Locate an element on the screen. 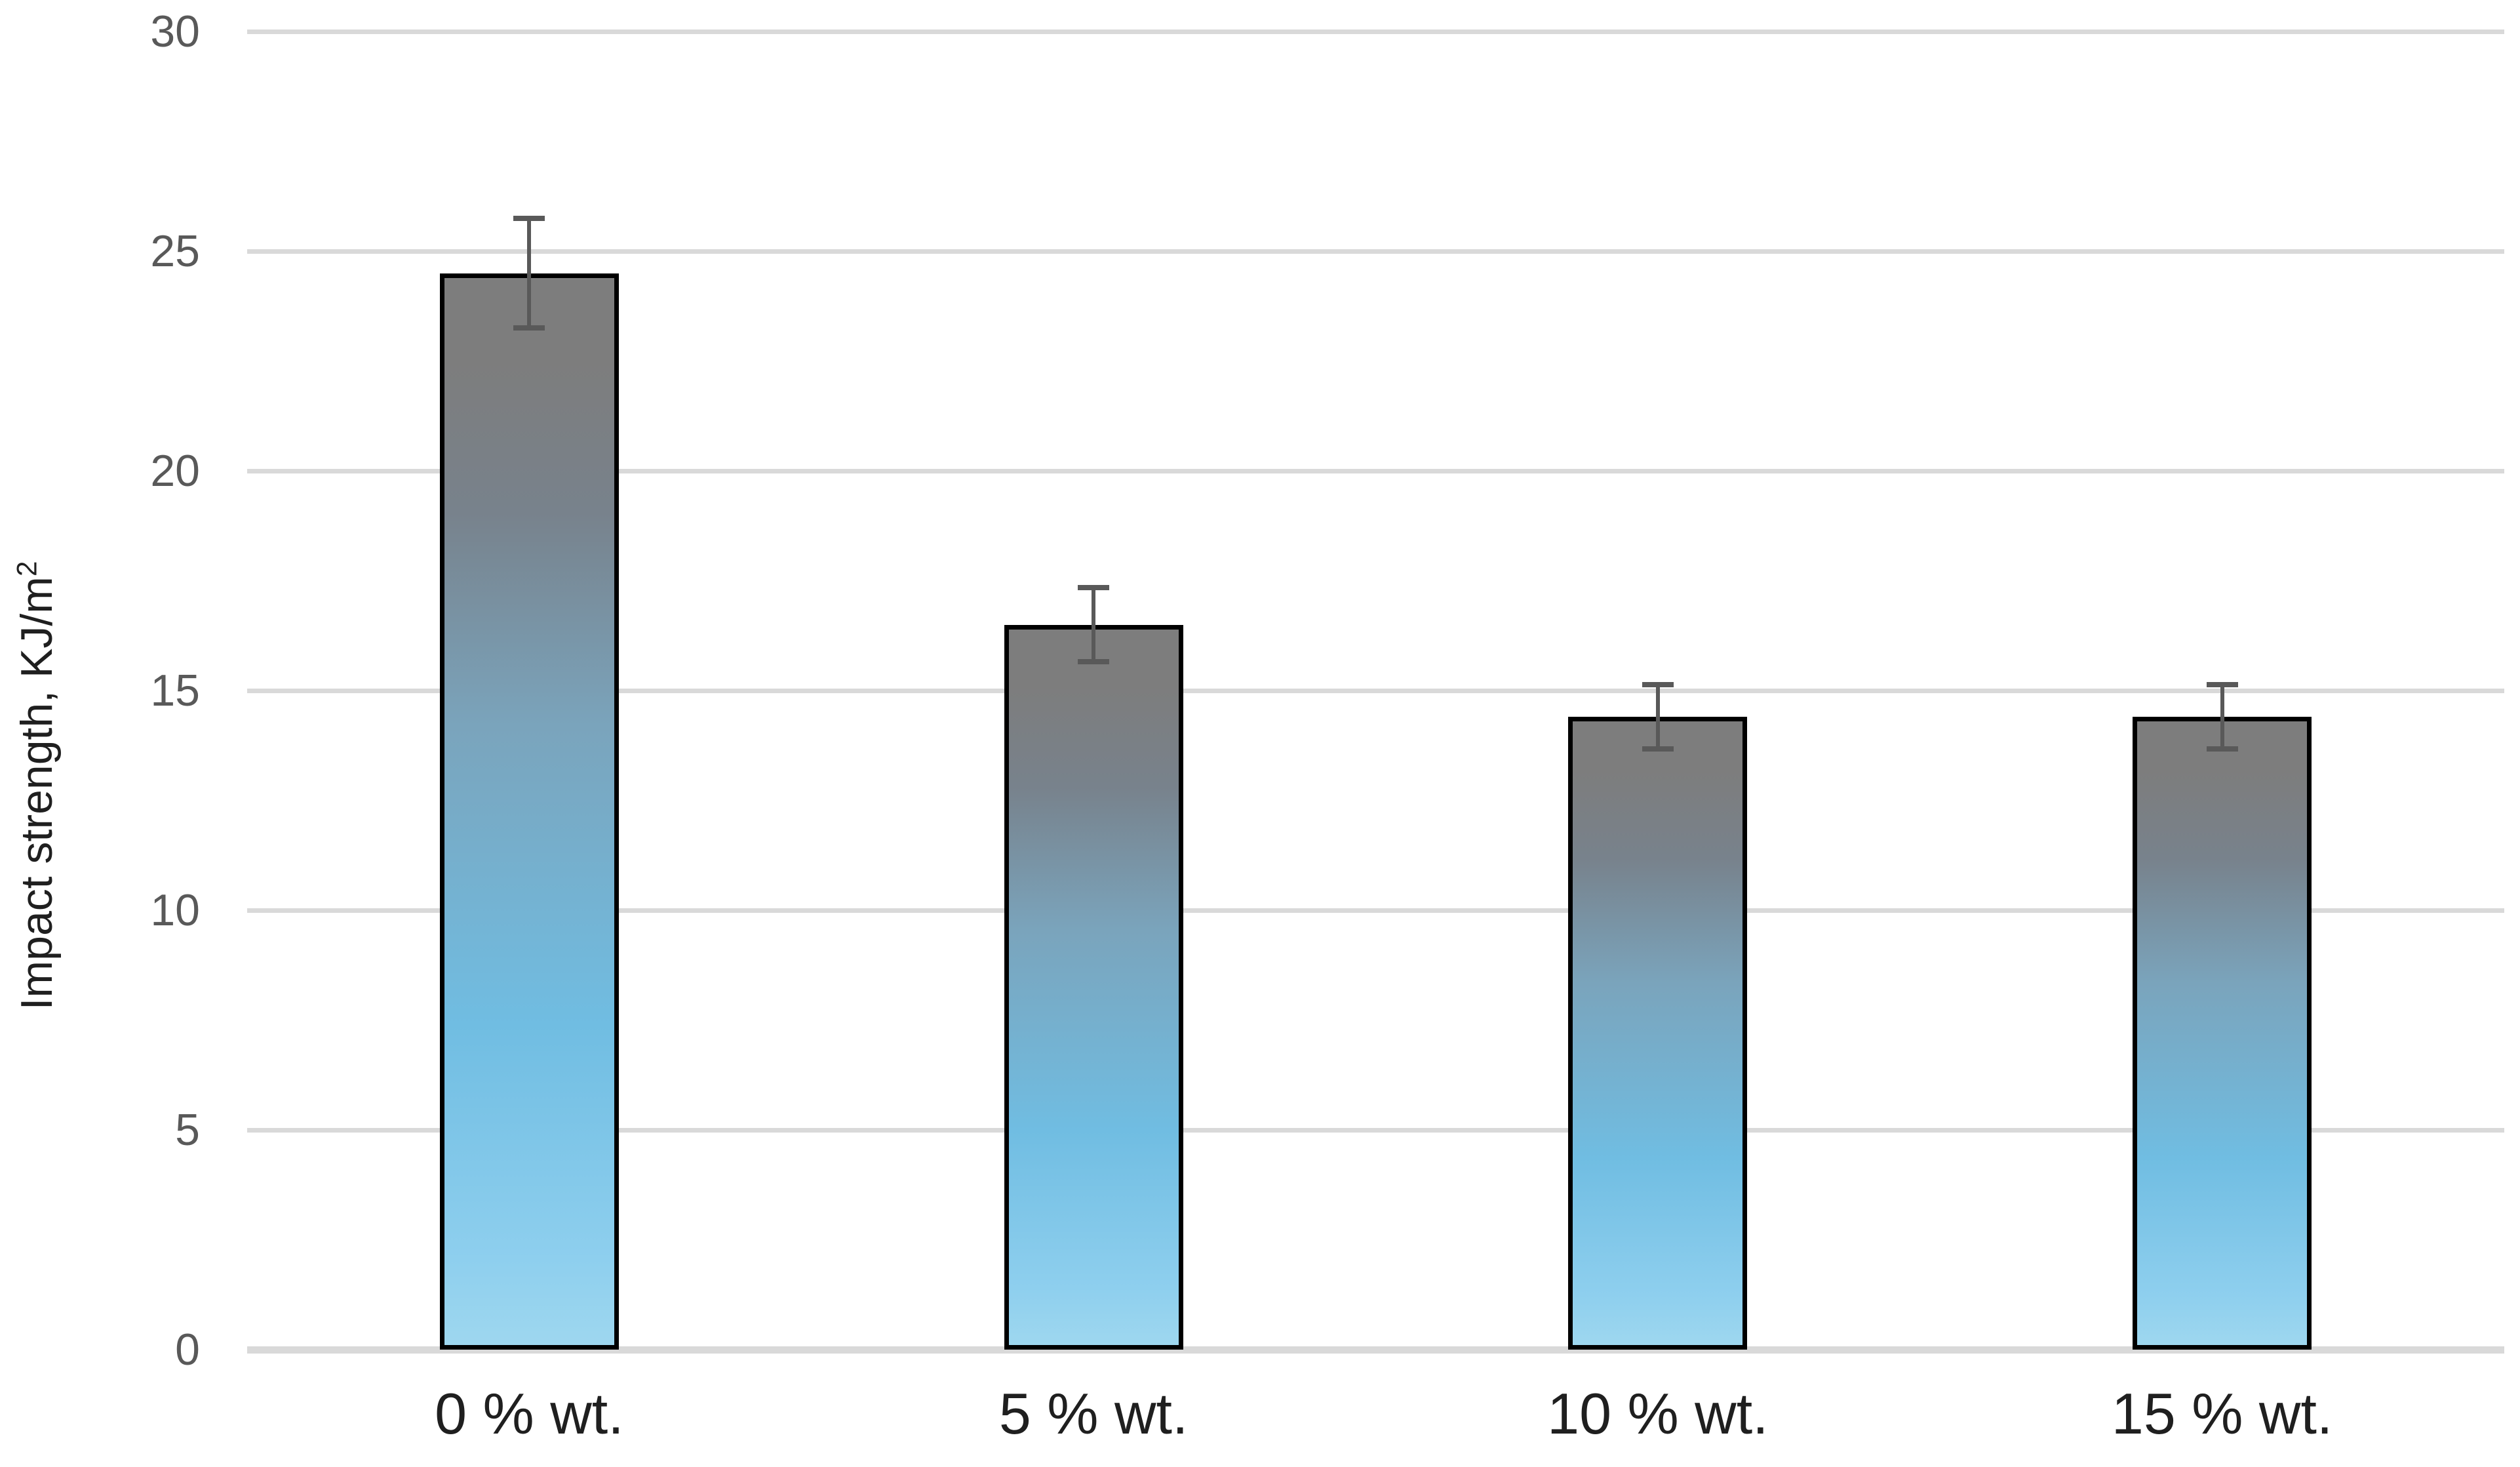 The height and width of the screenshot is (1467, 2520). y-tick-label: 15 is located at coordinates (175, 690).